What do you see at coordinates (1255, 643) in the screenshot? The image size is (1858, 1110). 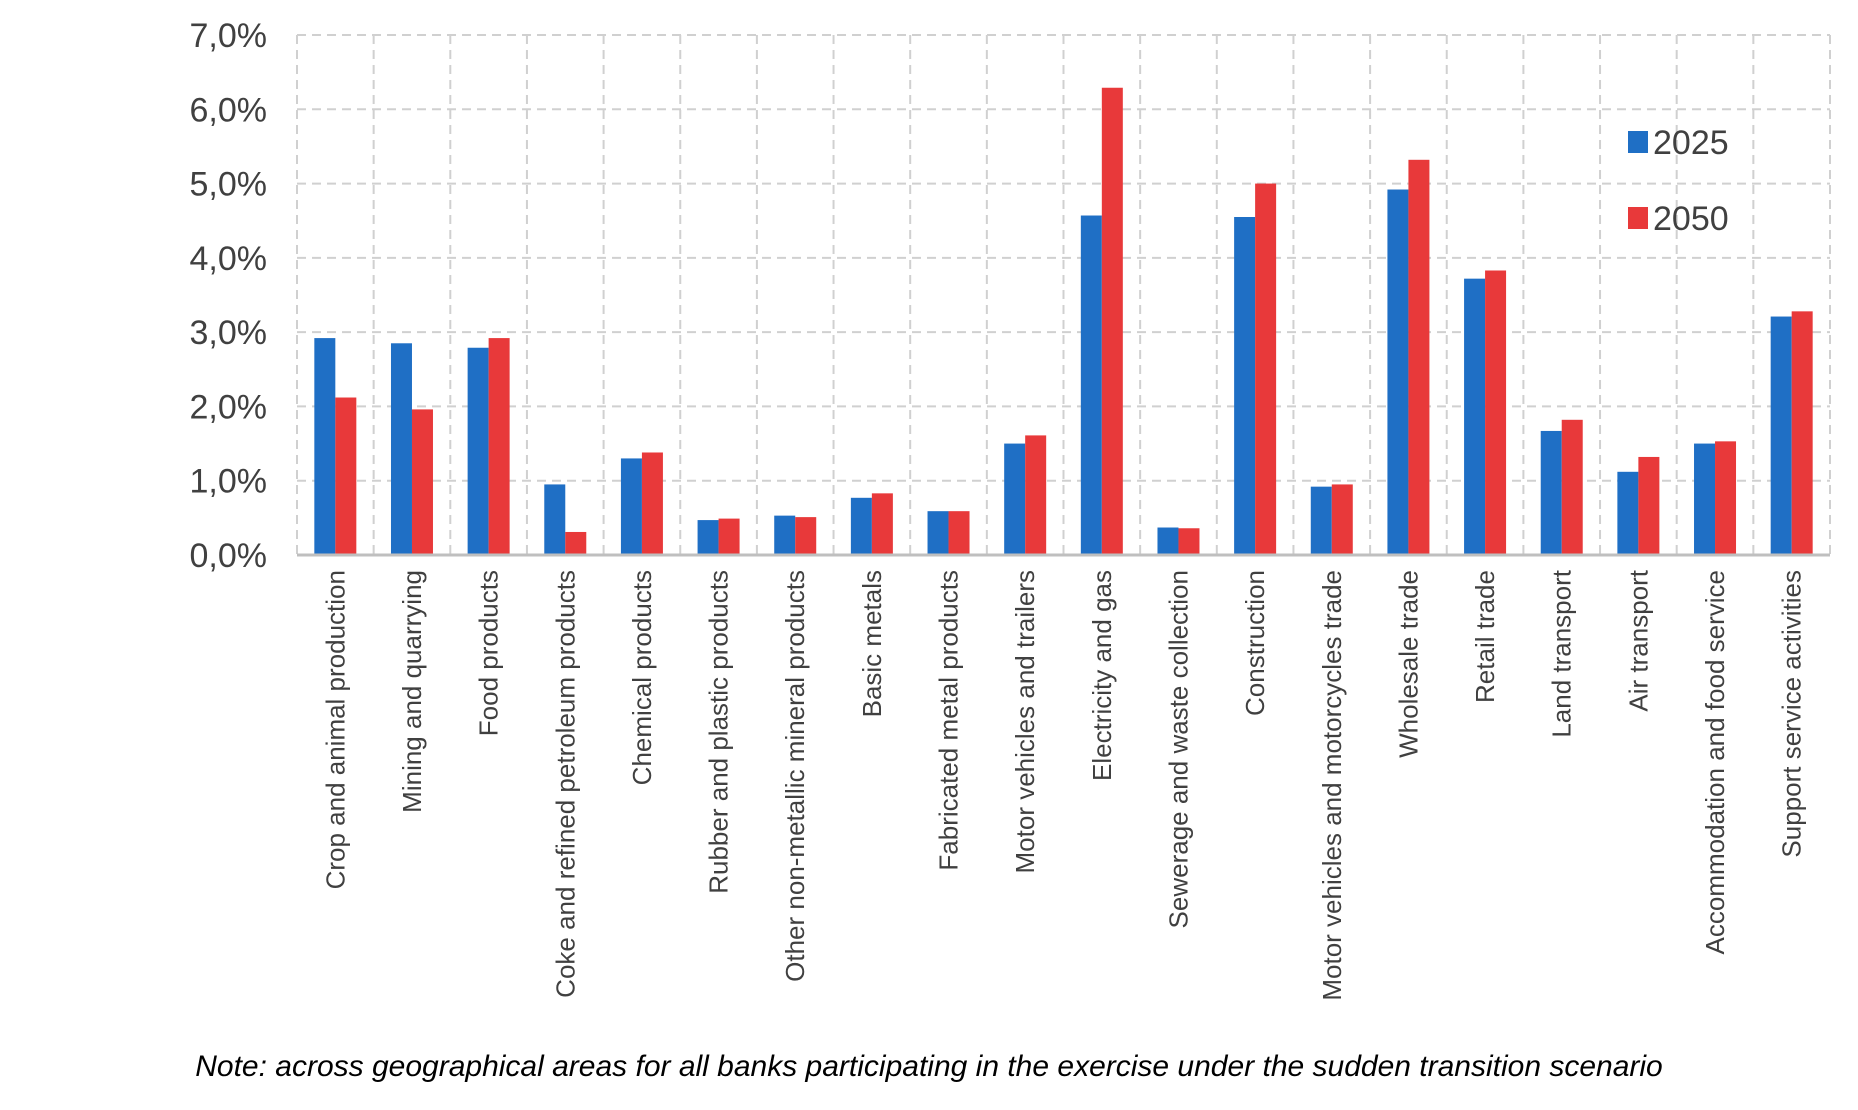 I see `x-category-label: Construction` at bounding box center [1255, 643].